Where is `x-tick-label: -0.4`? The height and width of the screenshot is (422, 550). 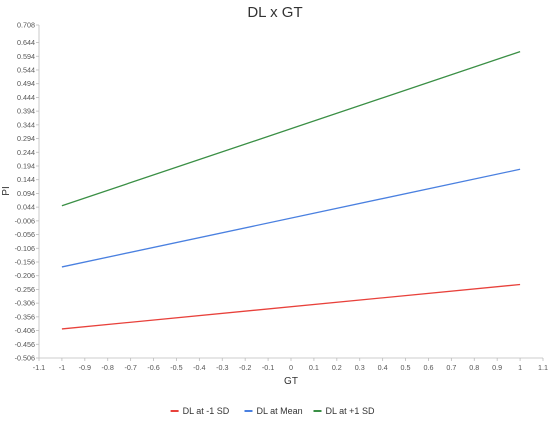 x-tick-label: -0.4 is located at coordinates (199, 367).